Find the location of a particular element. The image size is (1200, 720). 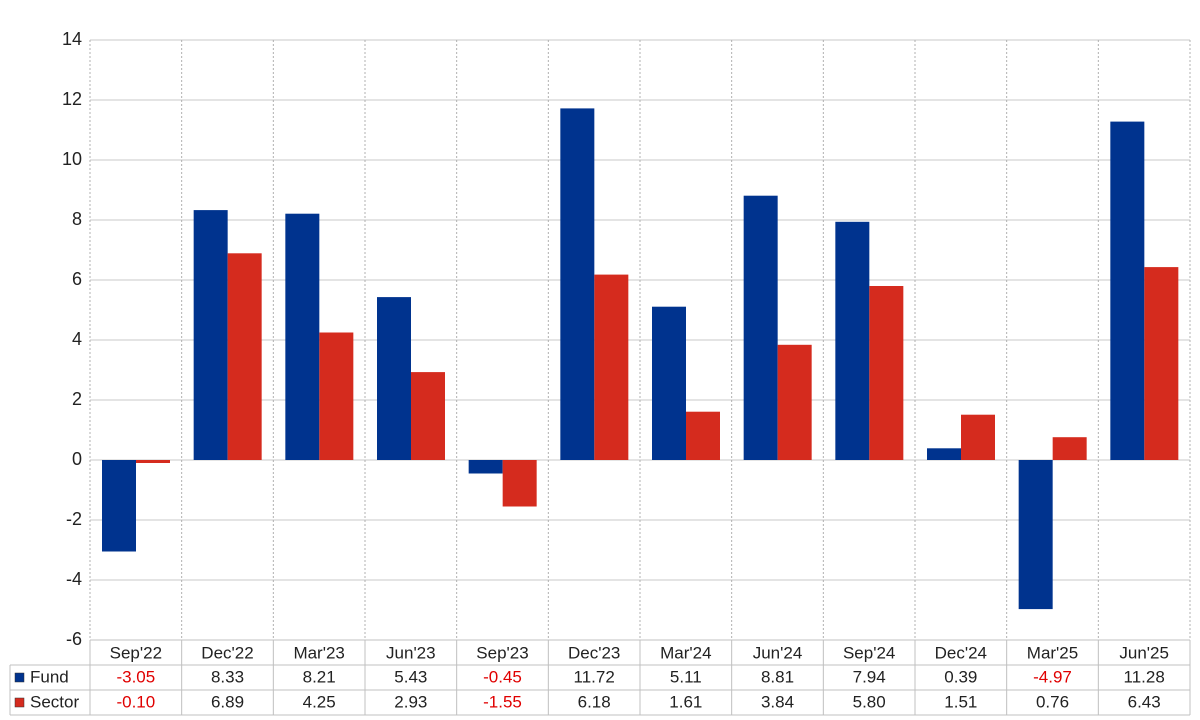

x-tick-label: Sep'22 is located at coordinates (136, 652).